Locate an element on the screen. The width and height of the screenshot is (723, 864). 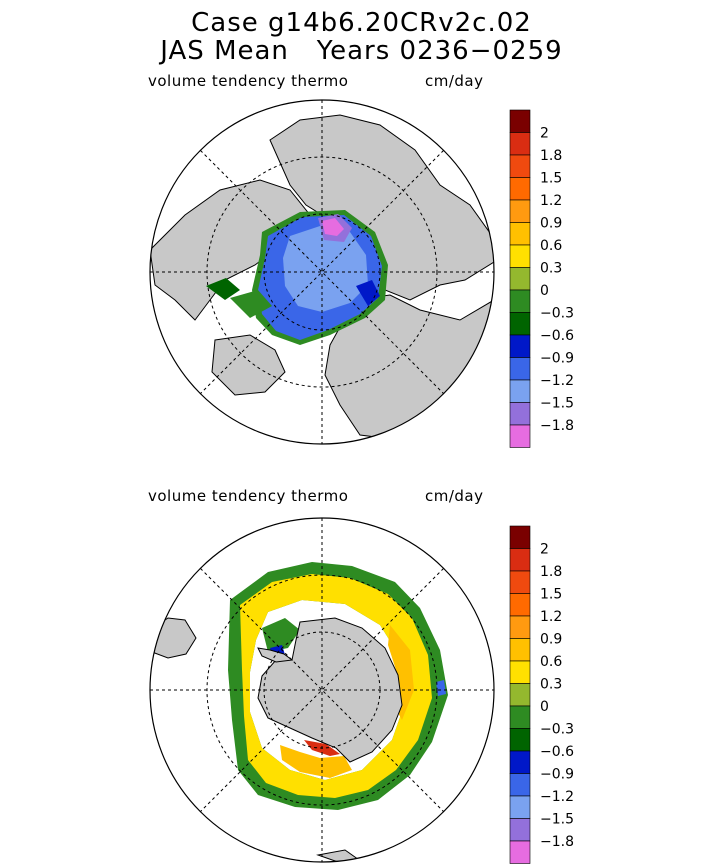
south-ice-green-patch is located at coordinates (281, 635).